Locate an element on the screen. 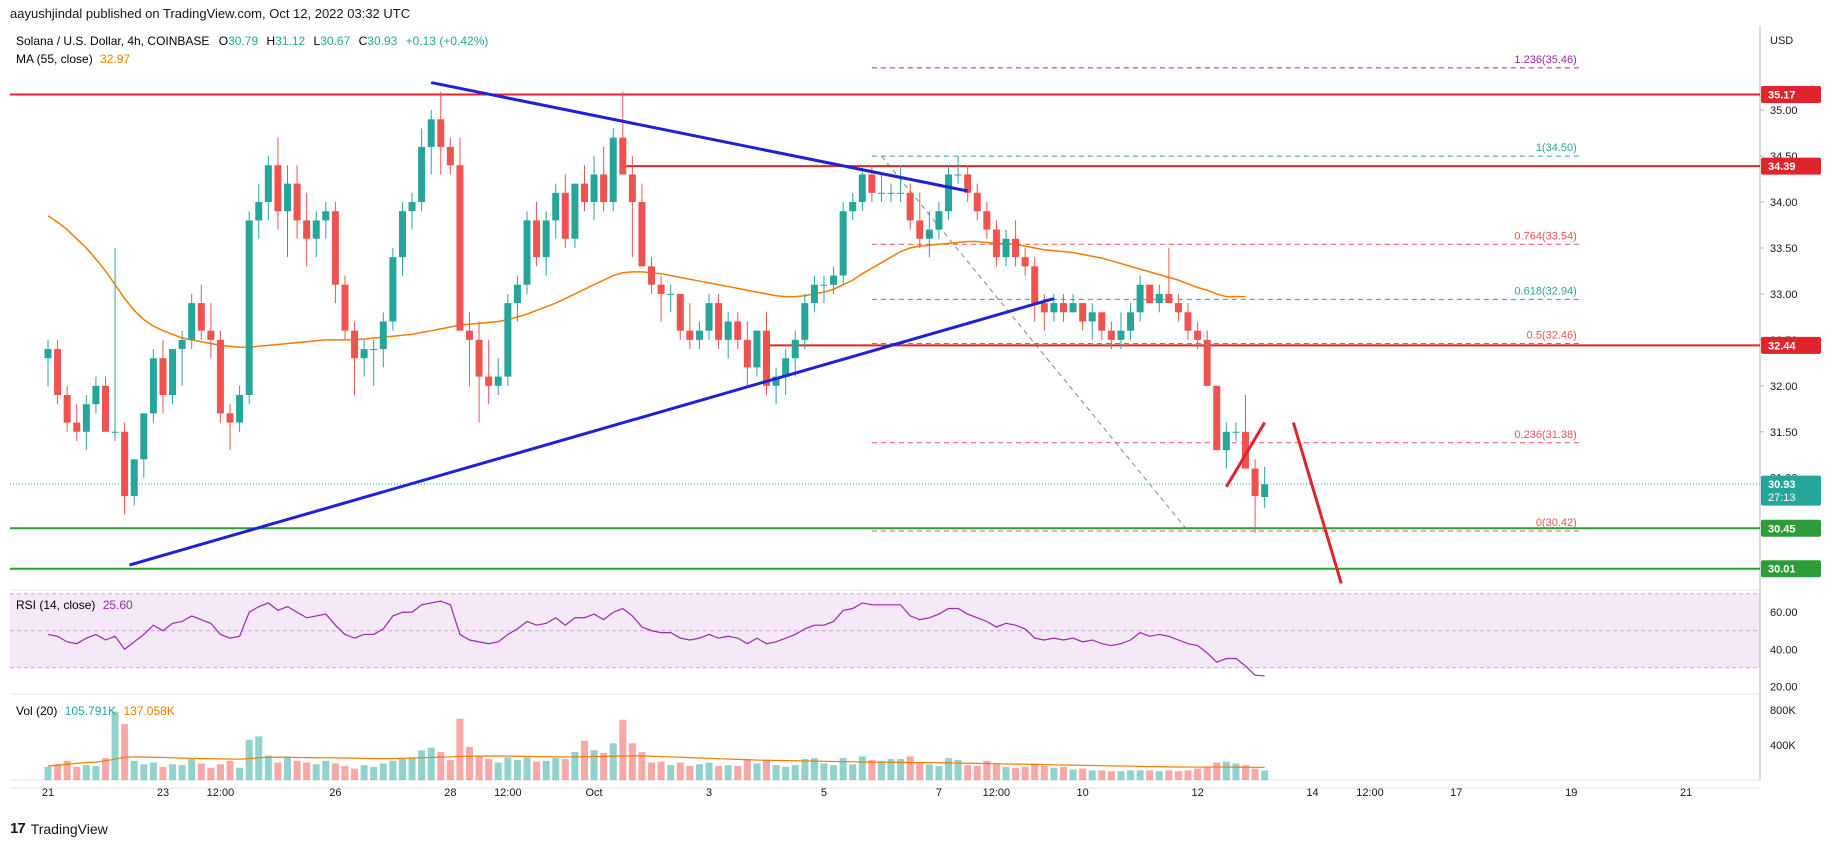 The image size is (1834, 845). price-tick-label: 33.50 is located at coordinates (1784, 249).